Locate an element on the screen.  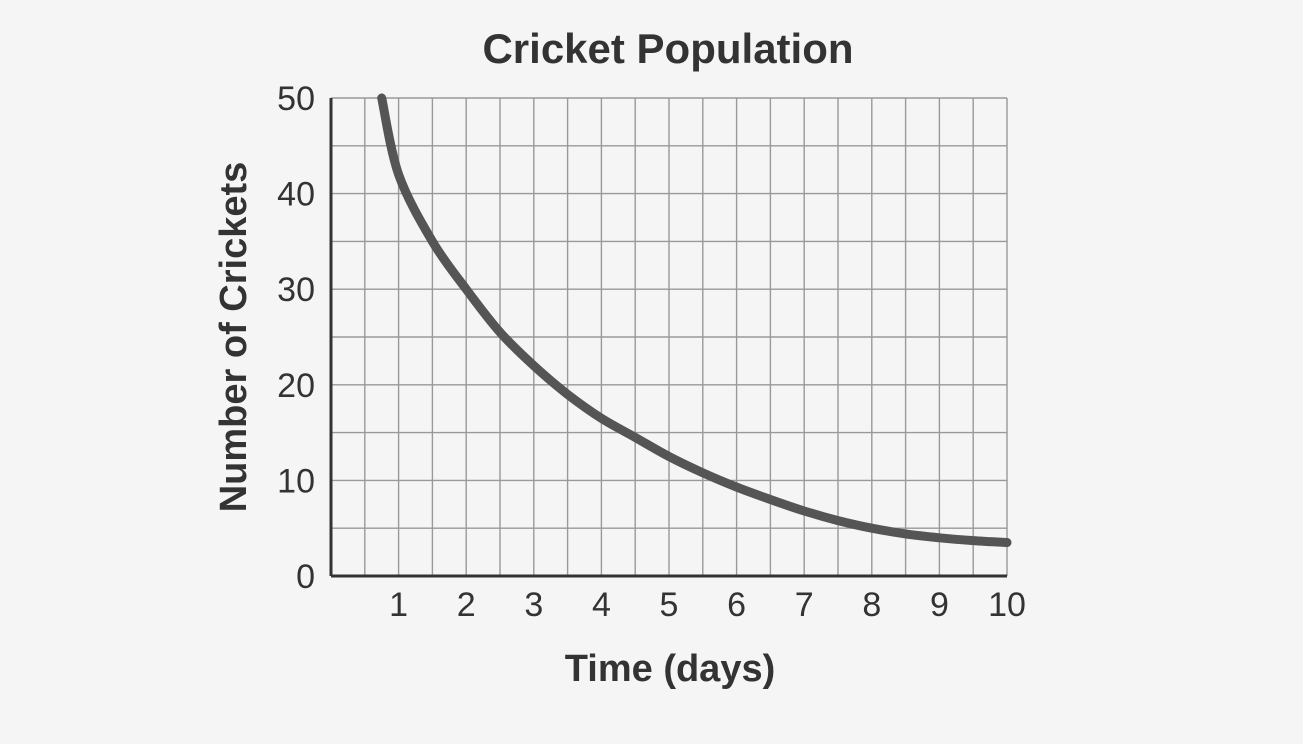
y-tick-label: 20 is located at coordinates (296, 386).